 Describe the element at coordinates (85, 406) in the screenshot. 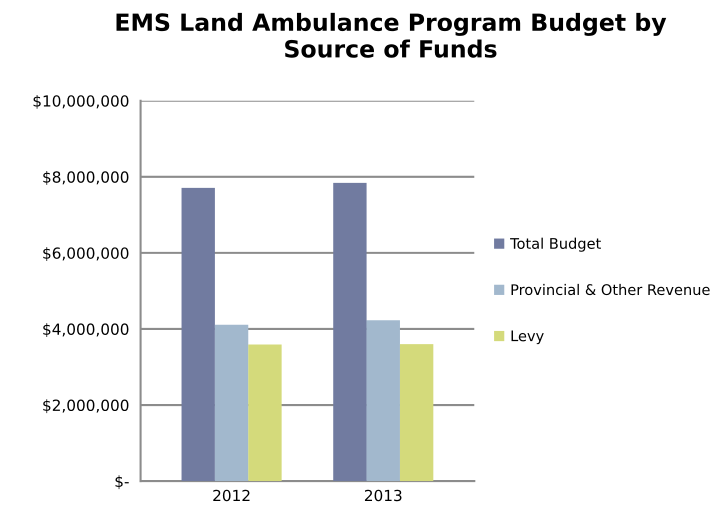

I see `y-tick-label: $2,000,000` at that location.